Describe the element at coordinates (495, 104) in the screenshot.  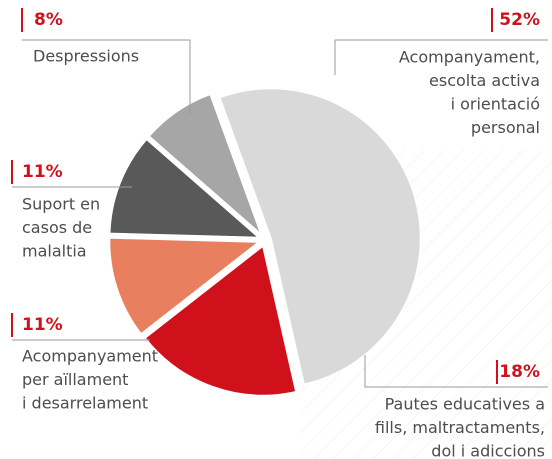
I see `category-label: i orientació` at that location.